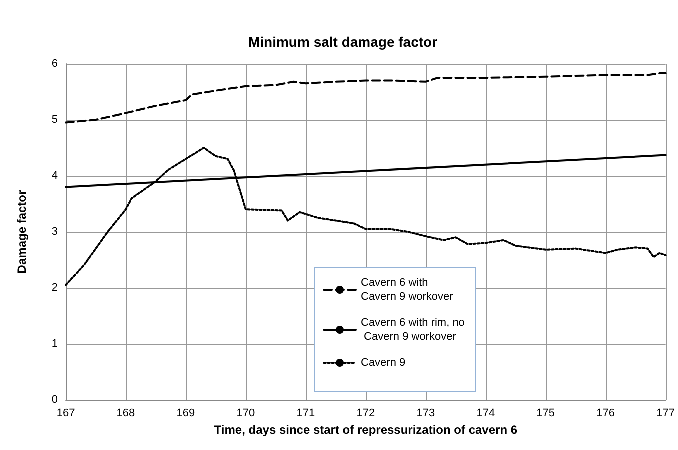 Image resolution: width=678 pixels, height=450 pixels. I want to click on legend-label: Cavern 9, so click(383, 363).